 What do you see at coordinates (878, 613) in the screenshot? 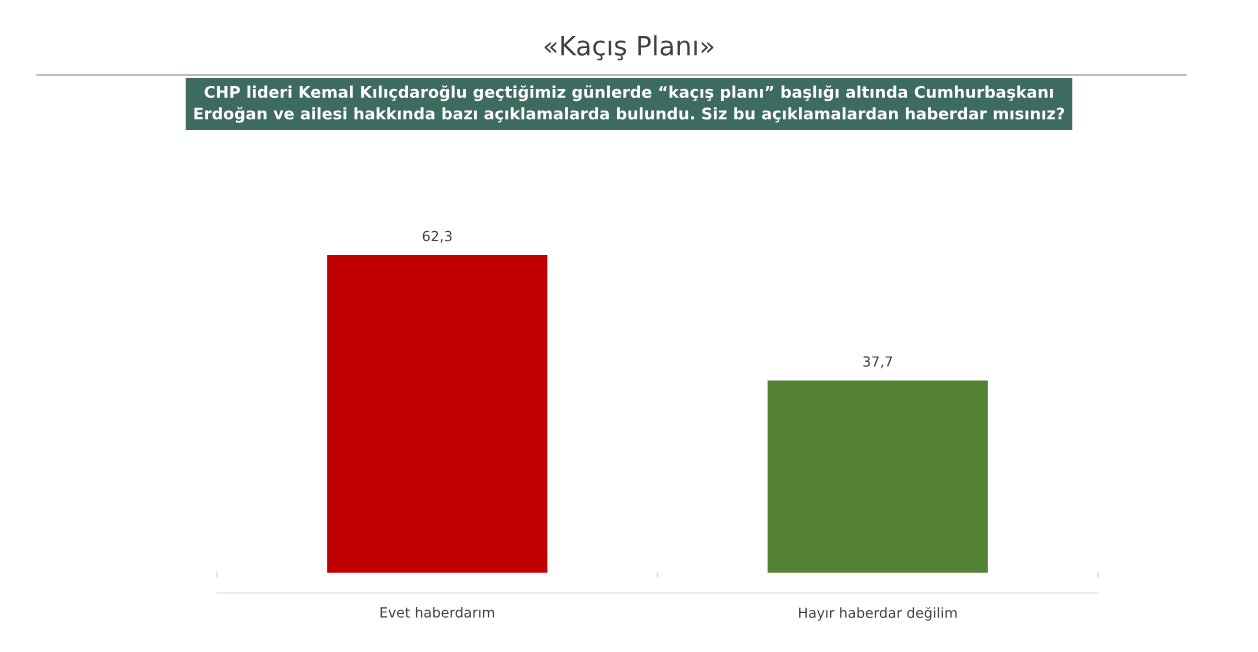
I see `x-tick-label: Hayır haberdar değilim` at bounding box center [878, 613].